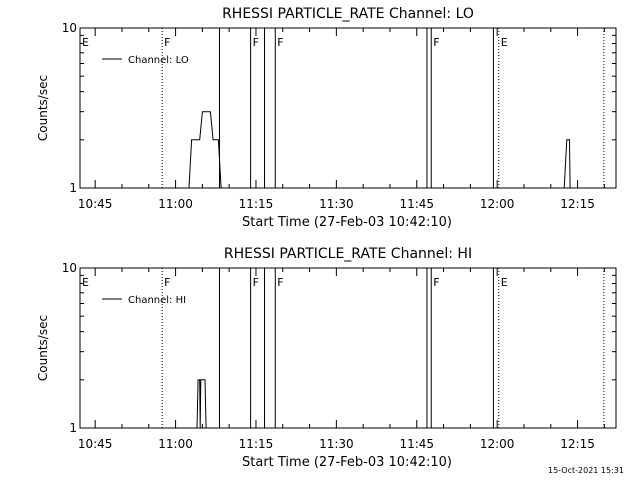 This screenshot has width=640, height=480. Describe the element at coordinates (43, 348) in the screenshot. I see `panel-2-y-axis-label: Counts/sec` at that location.